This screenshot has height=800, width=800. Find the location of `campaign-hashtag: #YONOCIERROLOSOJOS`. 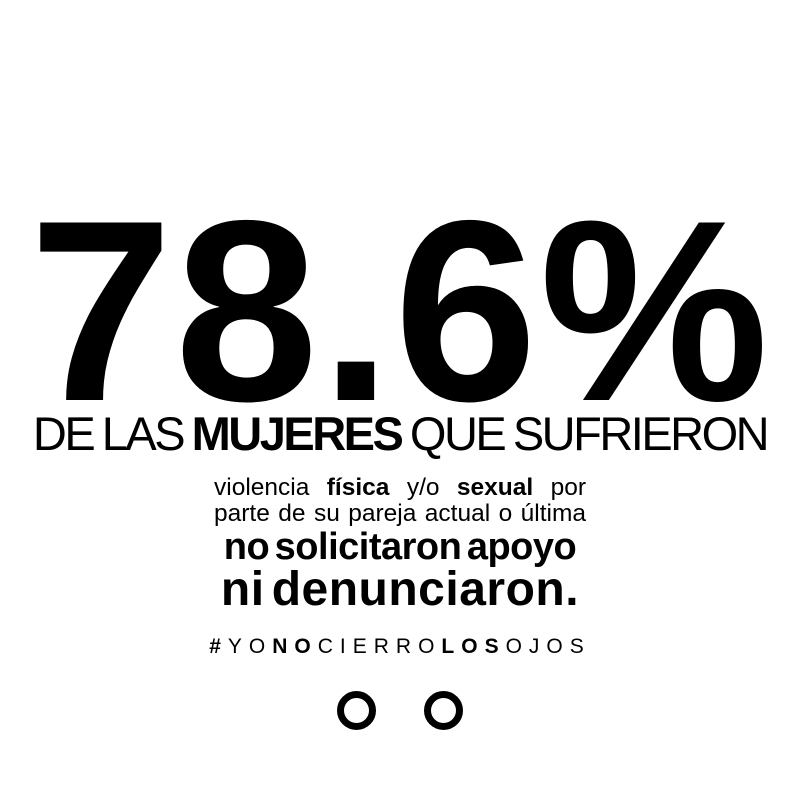

campaign-hashtag: #YONOCIERROLOSOJOS is located at coordinates (400, 646).